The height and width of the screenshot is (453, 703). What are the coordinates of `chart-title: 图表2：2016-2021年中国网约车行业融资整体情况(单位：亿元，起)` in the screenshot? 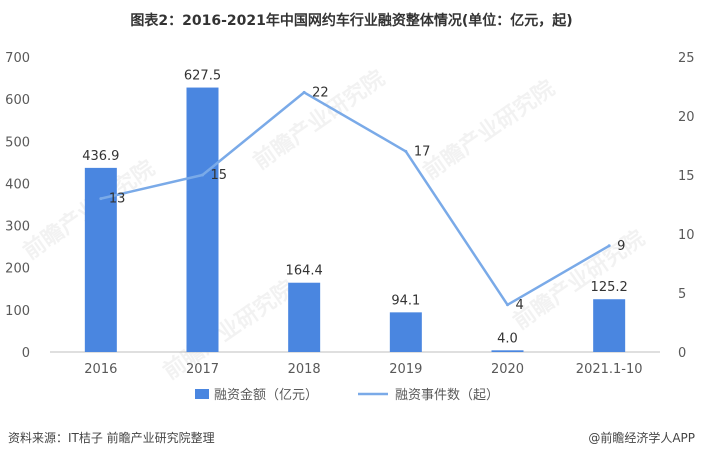 It's located at (351, 21).